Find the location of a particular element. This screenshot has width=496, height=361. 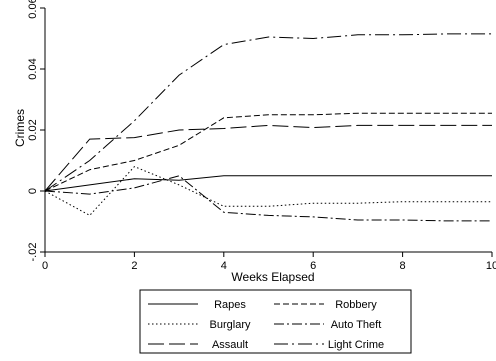

series-line-auto-theft is located at coordinates (268, 198).